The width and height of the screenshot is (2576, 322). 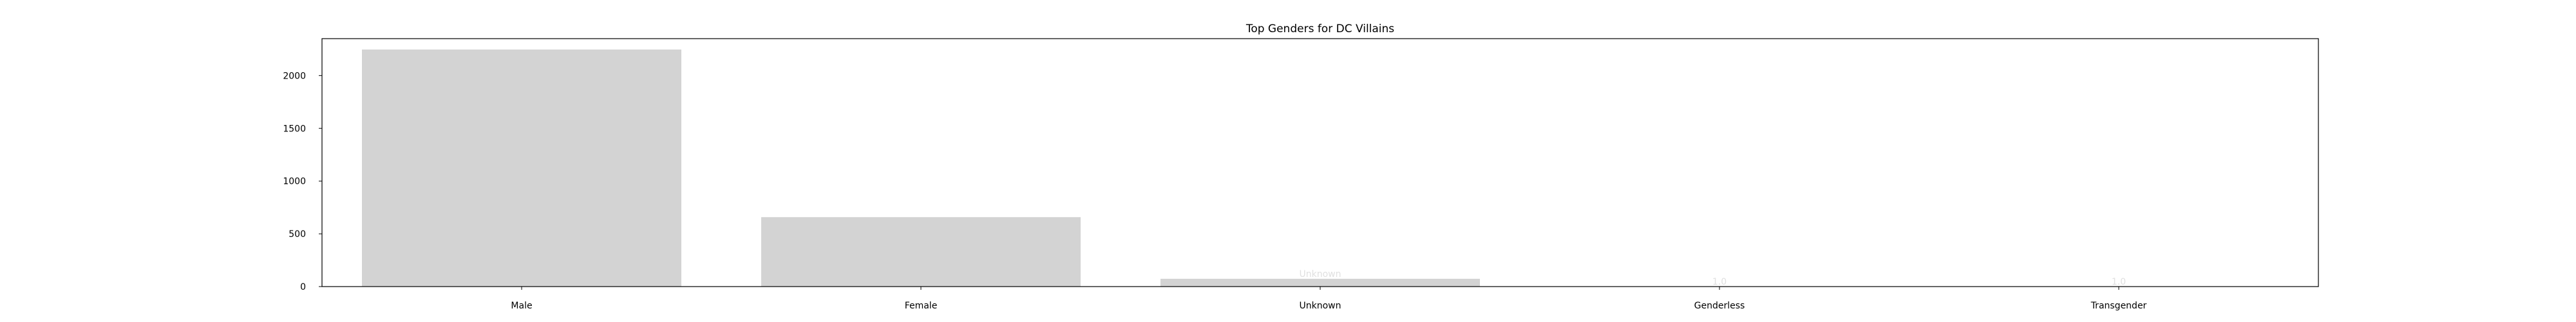 What do you see at coordinates (1320, 282) in the screenshot?
I see `bar-unknown` at bounding box center [1320, 282].